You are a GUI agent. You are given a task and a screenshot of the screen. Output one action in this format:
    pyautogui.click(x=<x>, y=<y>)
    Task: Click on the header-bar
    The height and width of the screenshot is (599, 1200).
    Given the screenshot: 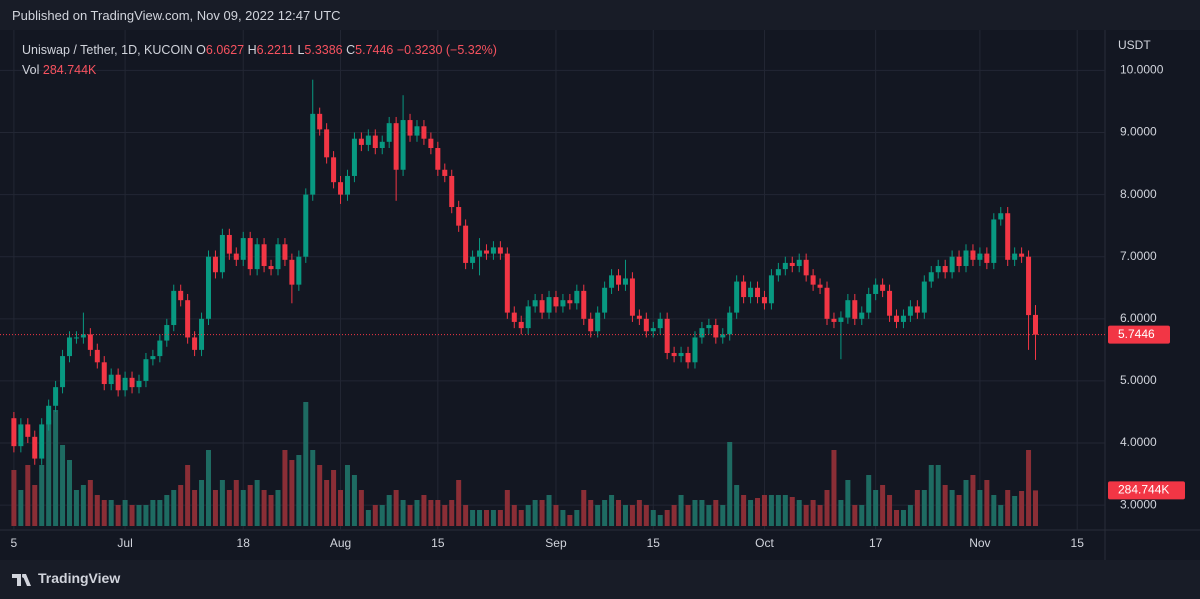 What is the action you would take?
    pyautogui.click(x=600, y=15)
    